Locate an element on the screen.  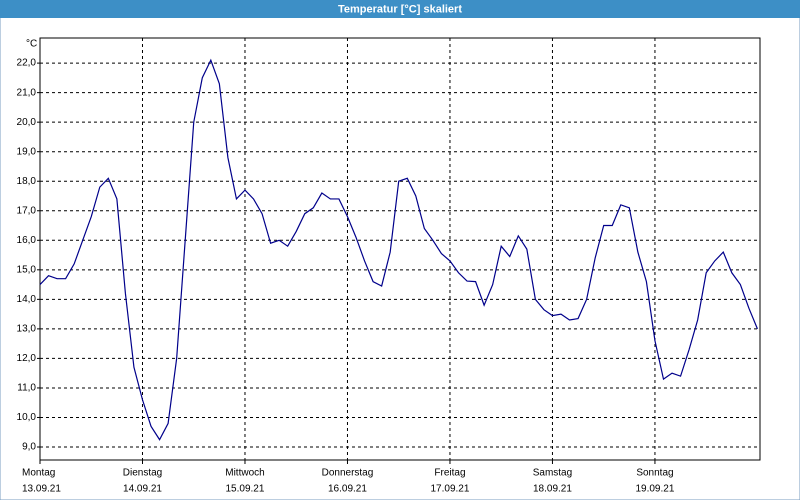
chart-title: Temperatur [°C] skaliert is located at coordinates (400, 9).